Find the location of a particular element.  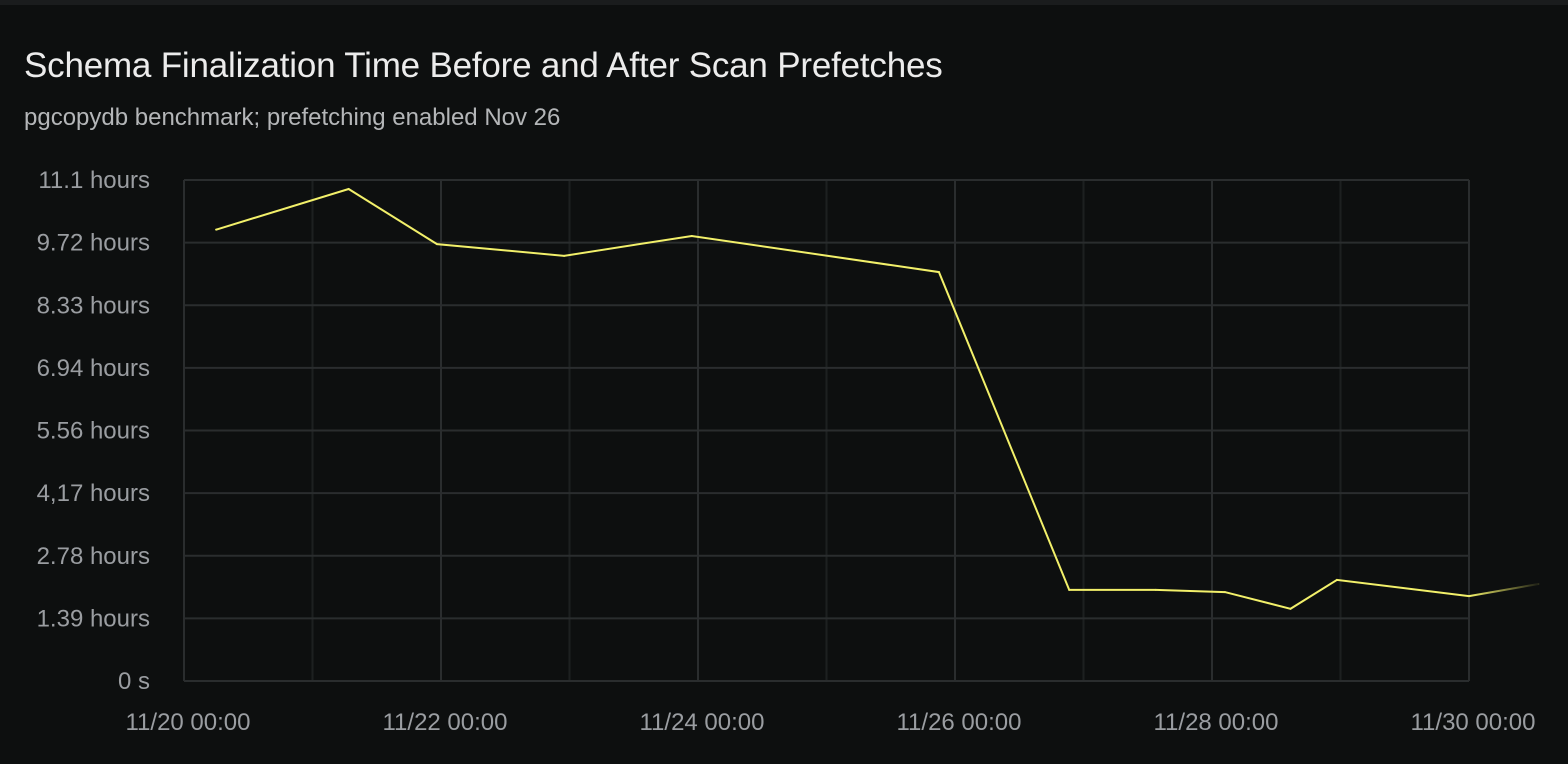

y-tick-label: 8.33 hours is located at coordinates (93, 305).